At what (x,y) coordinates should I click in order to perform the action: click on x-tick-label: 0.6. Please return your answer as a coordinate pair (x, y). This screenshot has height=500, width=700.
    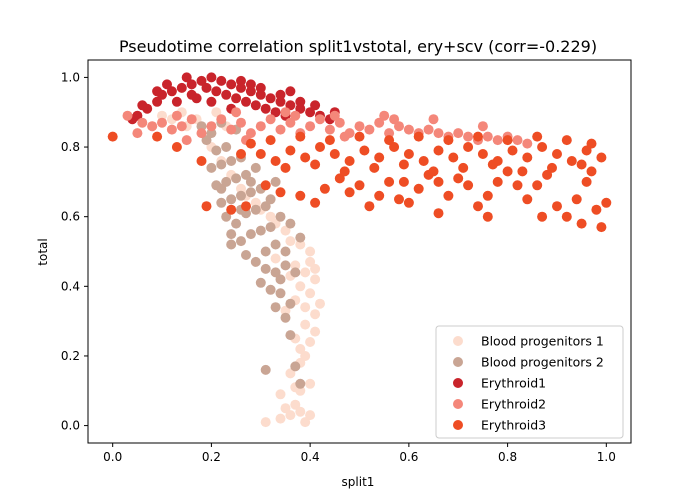
    Looking at the image, I should click on (408, 457).